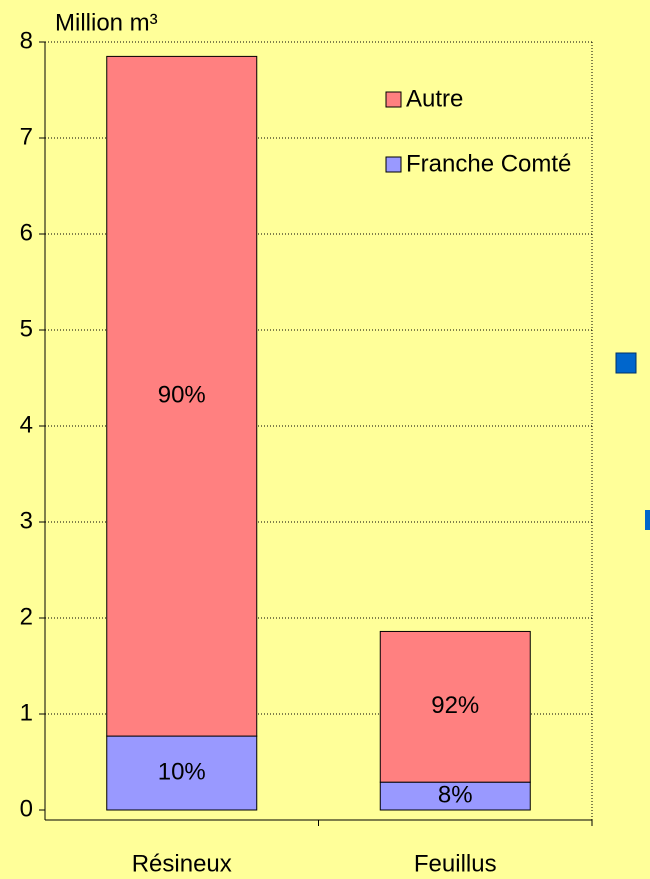  What do you see at coordinates (26, 424) in the screenshot?
I see `y-tick-label: 4` at bounding box center [26, 424].